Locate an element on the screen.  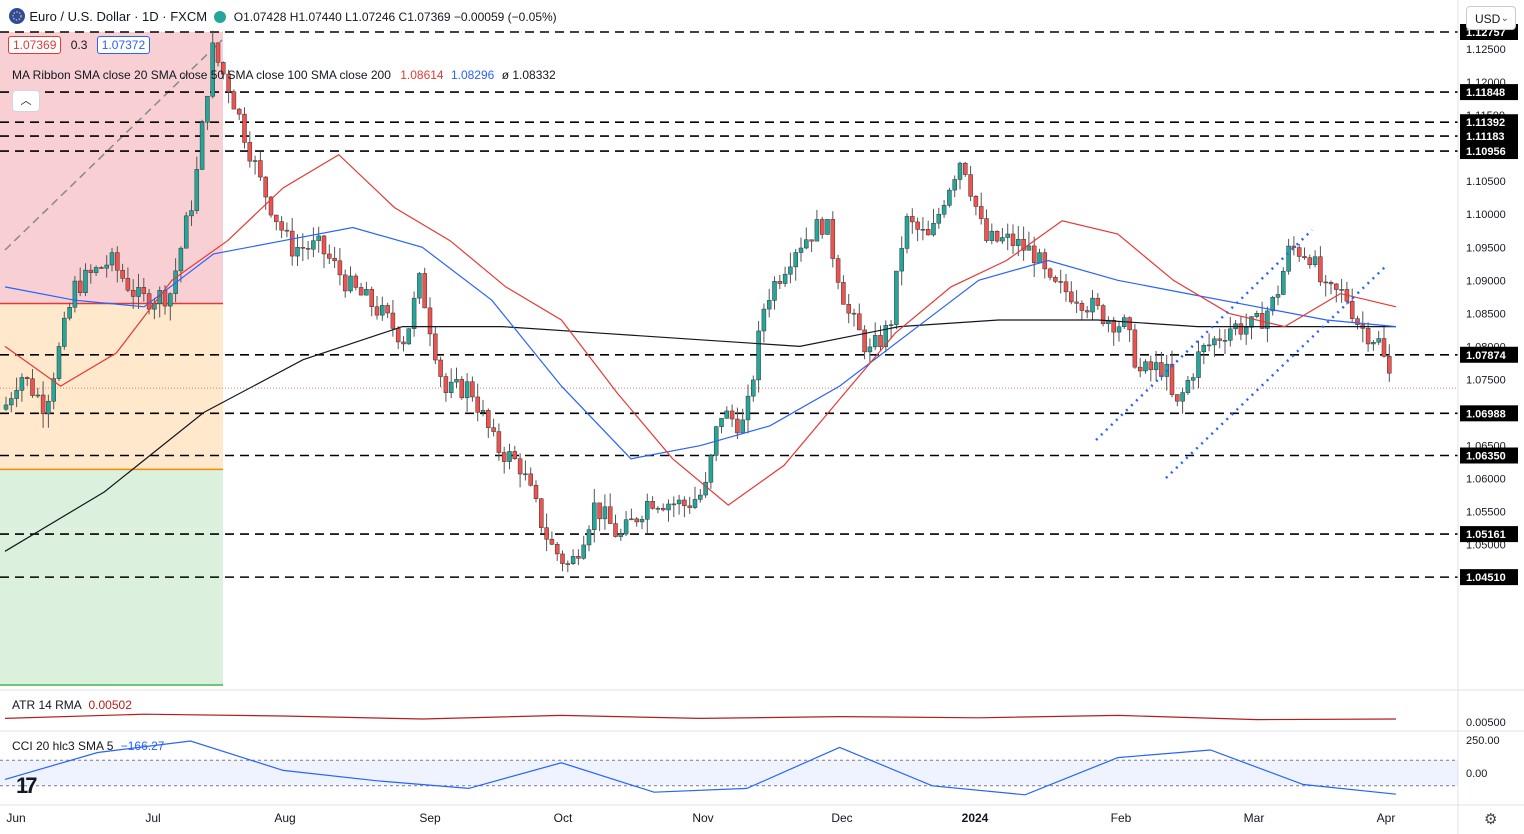
flag-icon is located at coordinates (17, 16).